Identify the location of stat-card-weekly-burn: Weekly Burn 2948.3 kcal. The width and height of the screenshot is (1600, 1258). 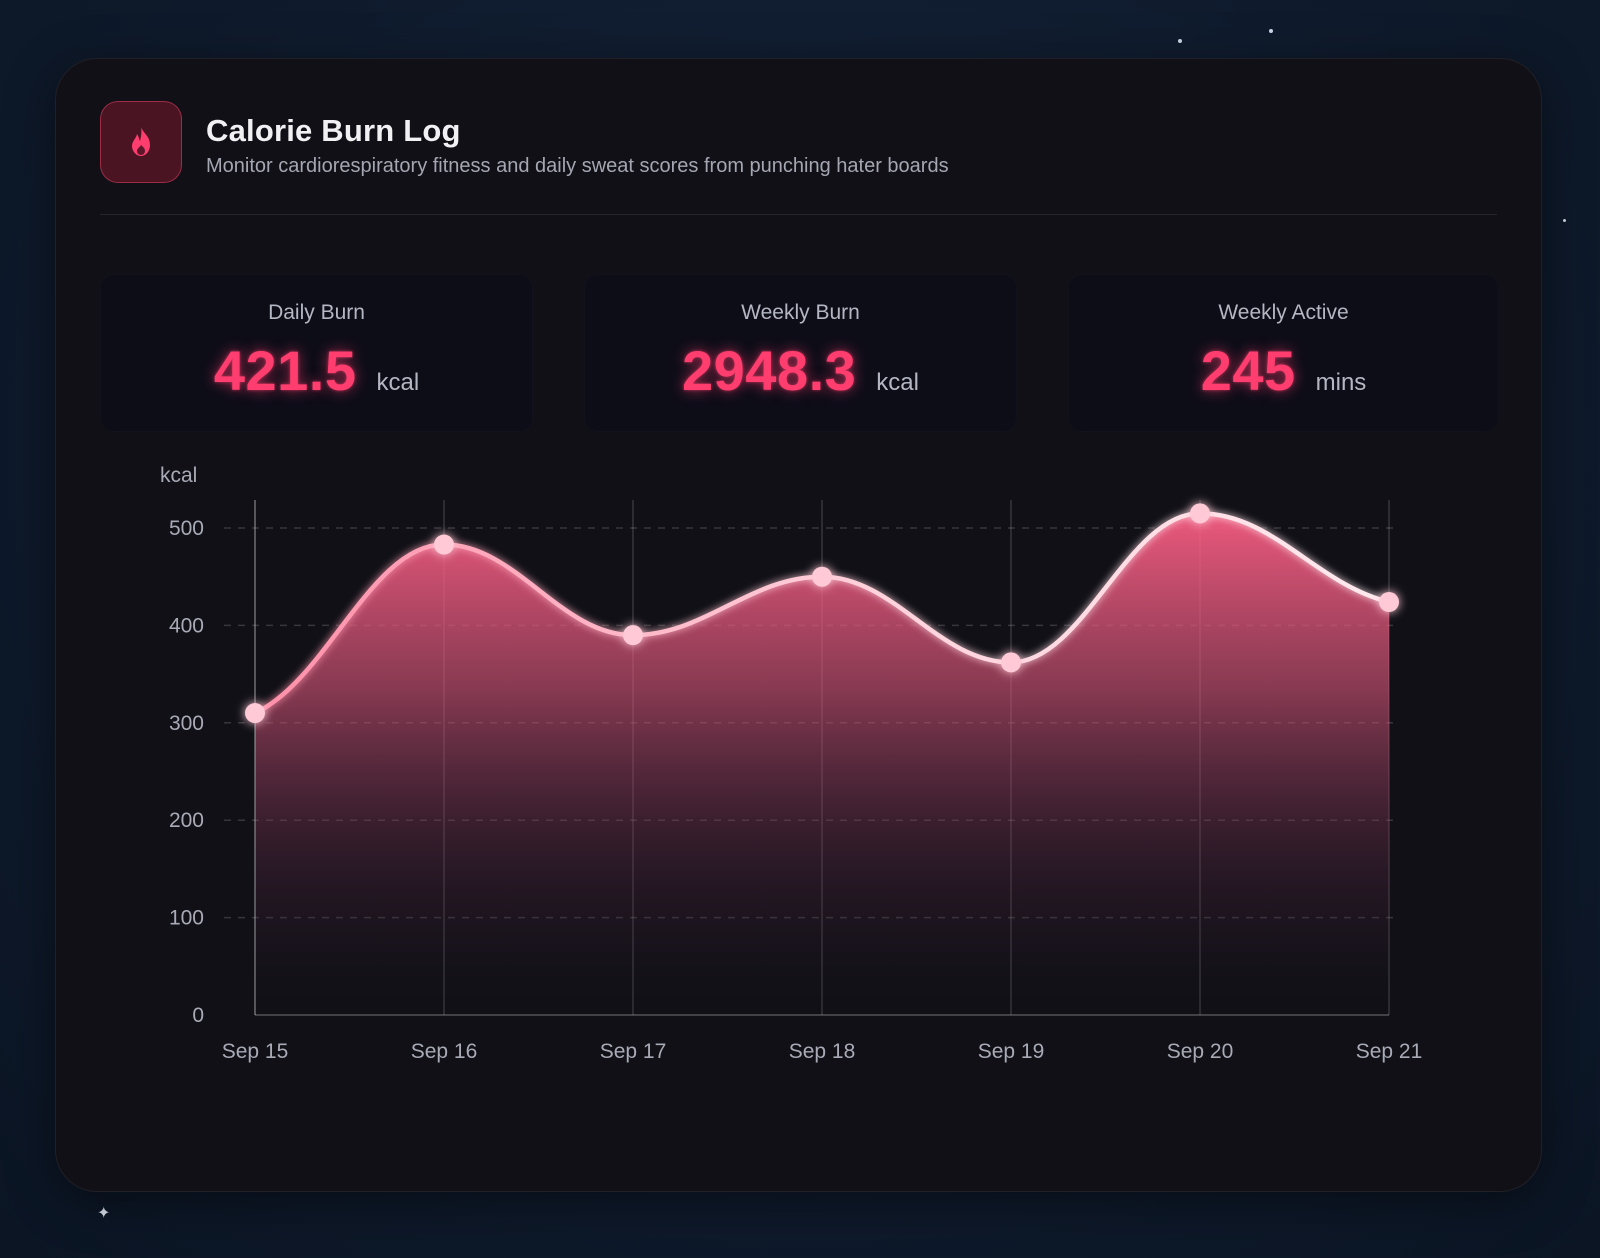
(800, 353).